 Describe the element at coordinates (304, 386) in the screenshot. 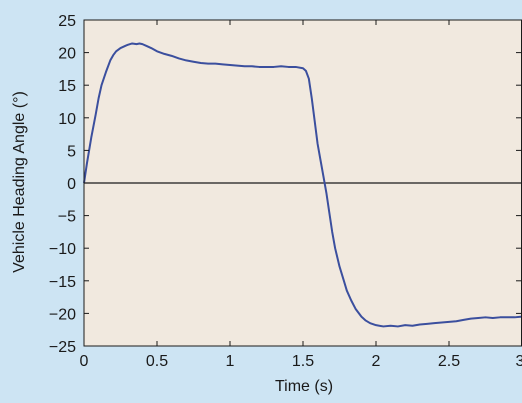

I see `x-axis-label: Time (s)` at that location.